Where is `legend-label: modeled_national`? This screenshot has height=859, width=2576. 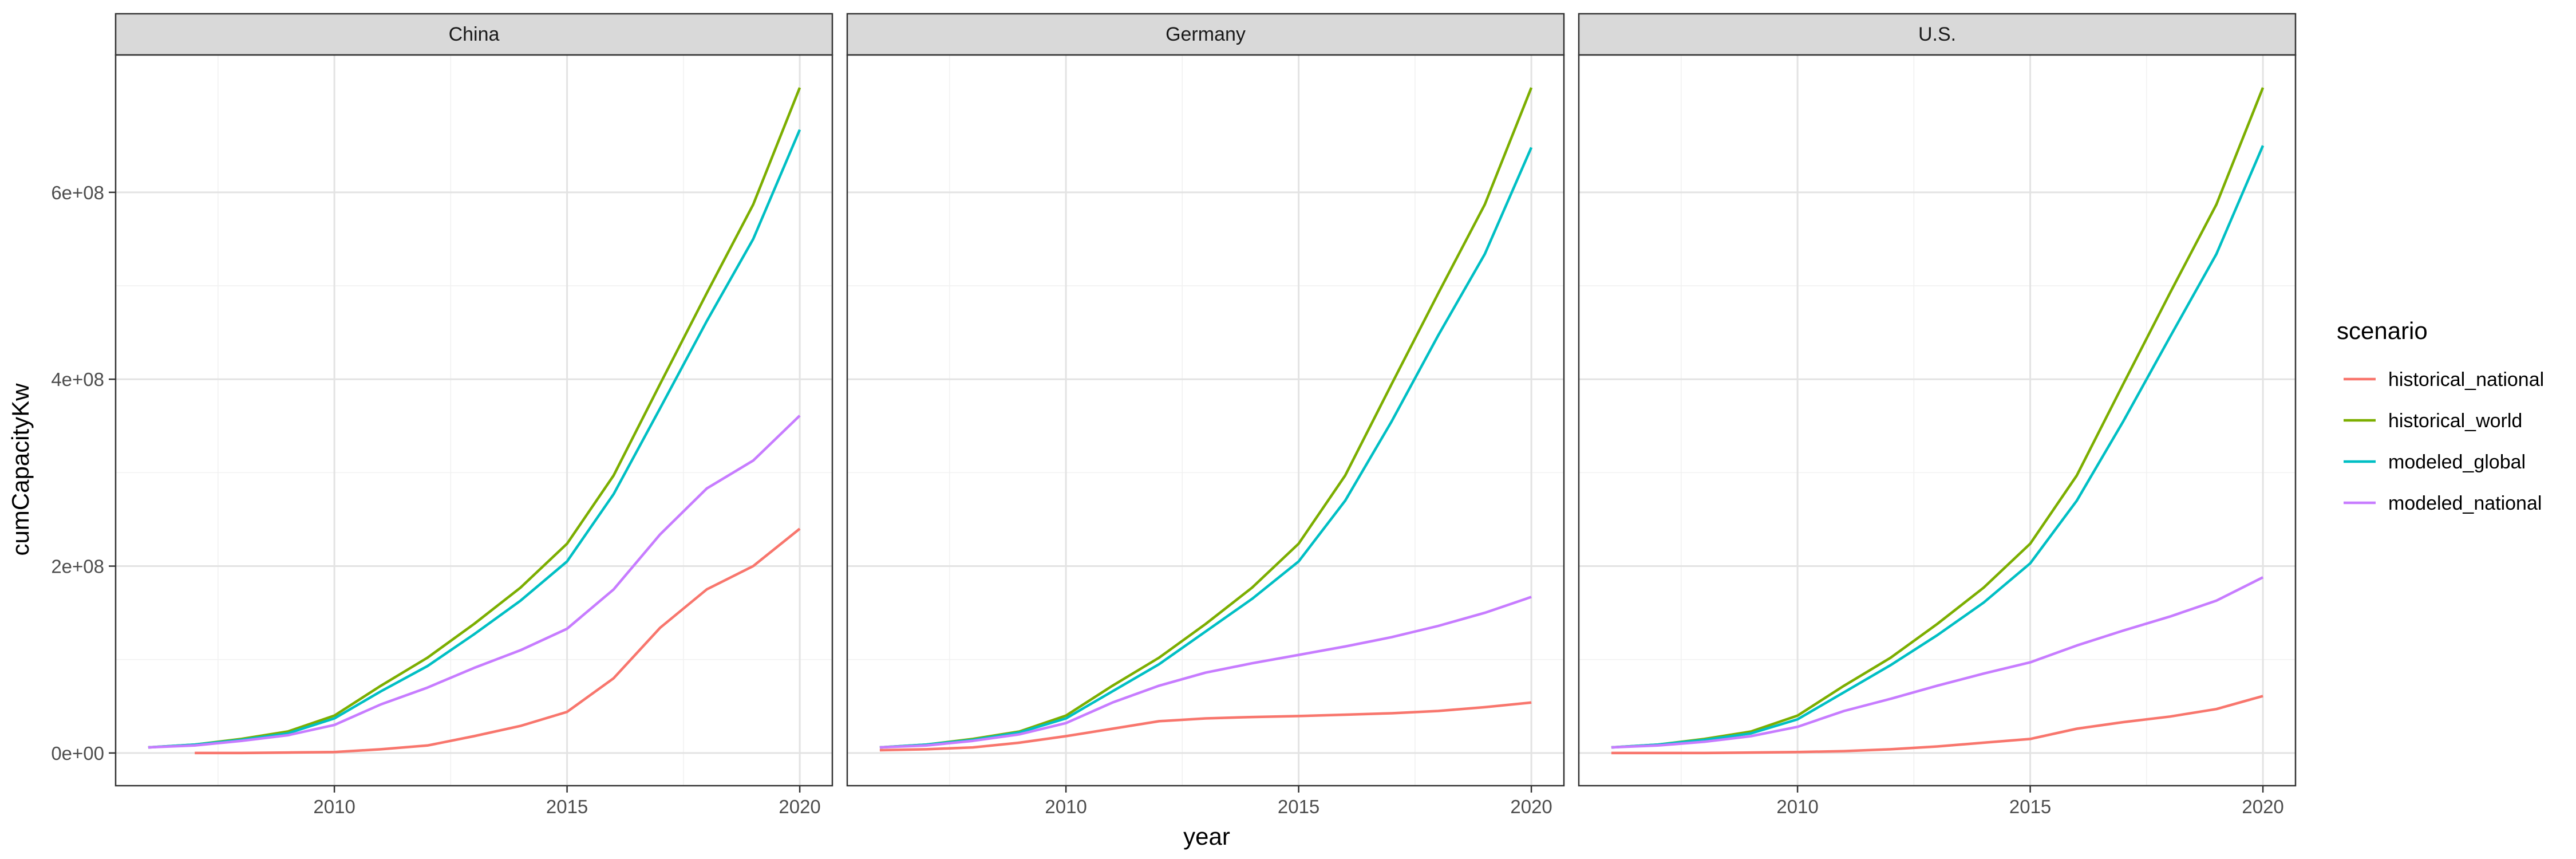
legend-label: modeled_national is located at coordinates (2465, 503).